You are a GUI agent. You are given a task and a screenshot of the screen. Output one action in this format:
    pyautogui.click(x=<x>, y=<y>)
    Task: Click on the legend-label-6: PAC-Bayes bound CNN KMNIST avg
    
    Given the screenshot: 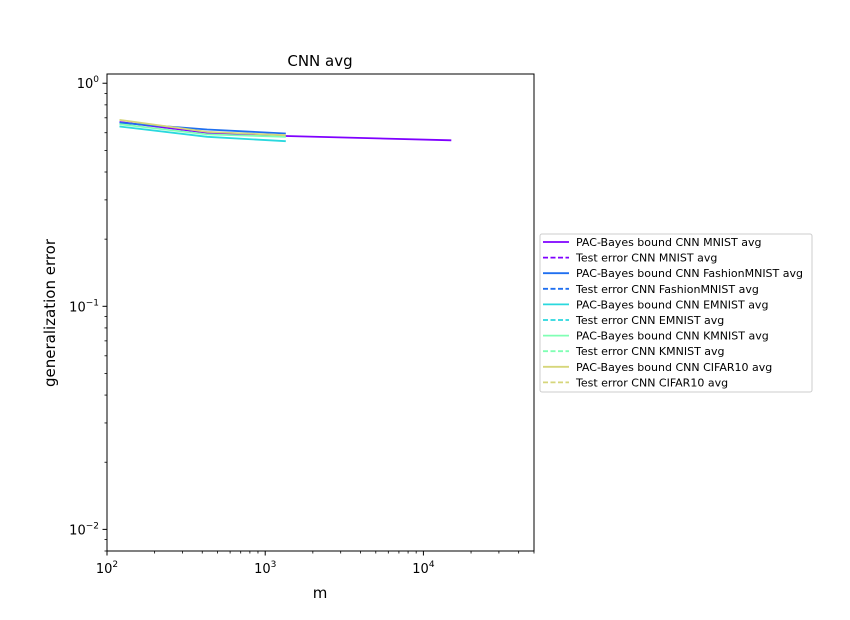 What is the action you would take?
    pyautogui.click(x=672, y=336)
    